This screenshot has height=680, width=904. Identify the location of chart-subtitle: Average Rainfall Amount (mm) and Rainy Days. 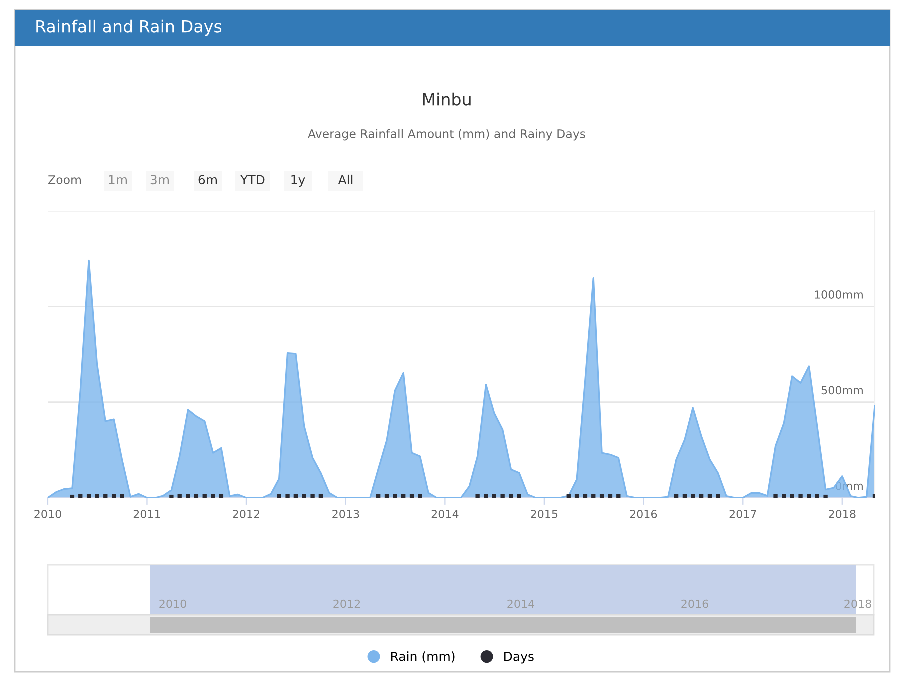
(447, 135).